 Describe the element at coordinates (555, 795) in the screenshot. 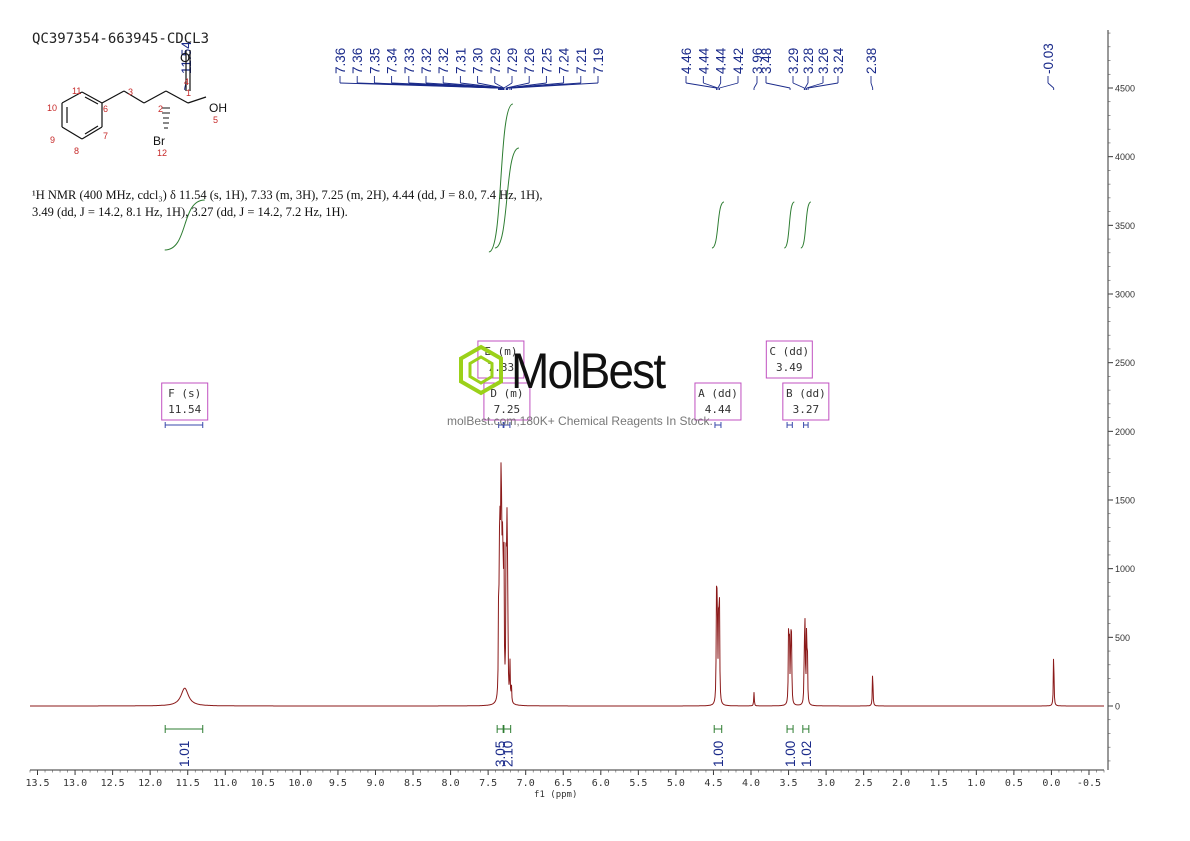

I see `x-axis-label: f1 (ppm)` at that location.